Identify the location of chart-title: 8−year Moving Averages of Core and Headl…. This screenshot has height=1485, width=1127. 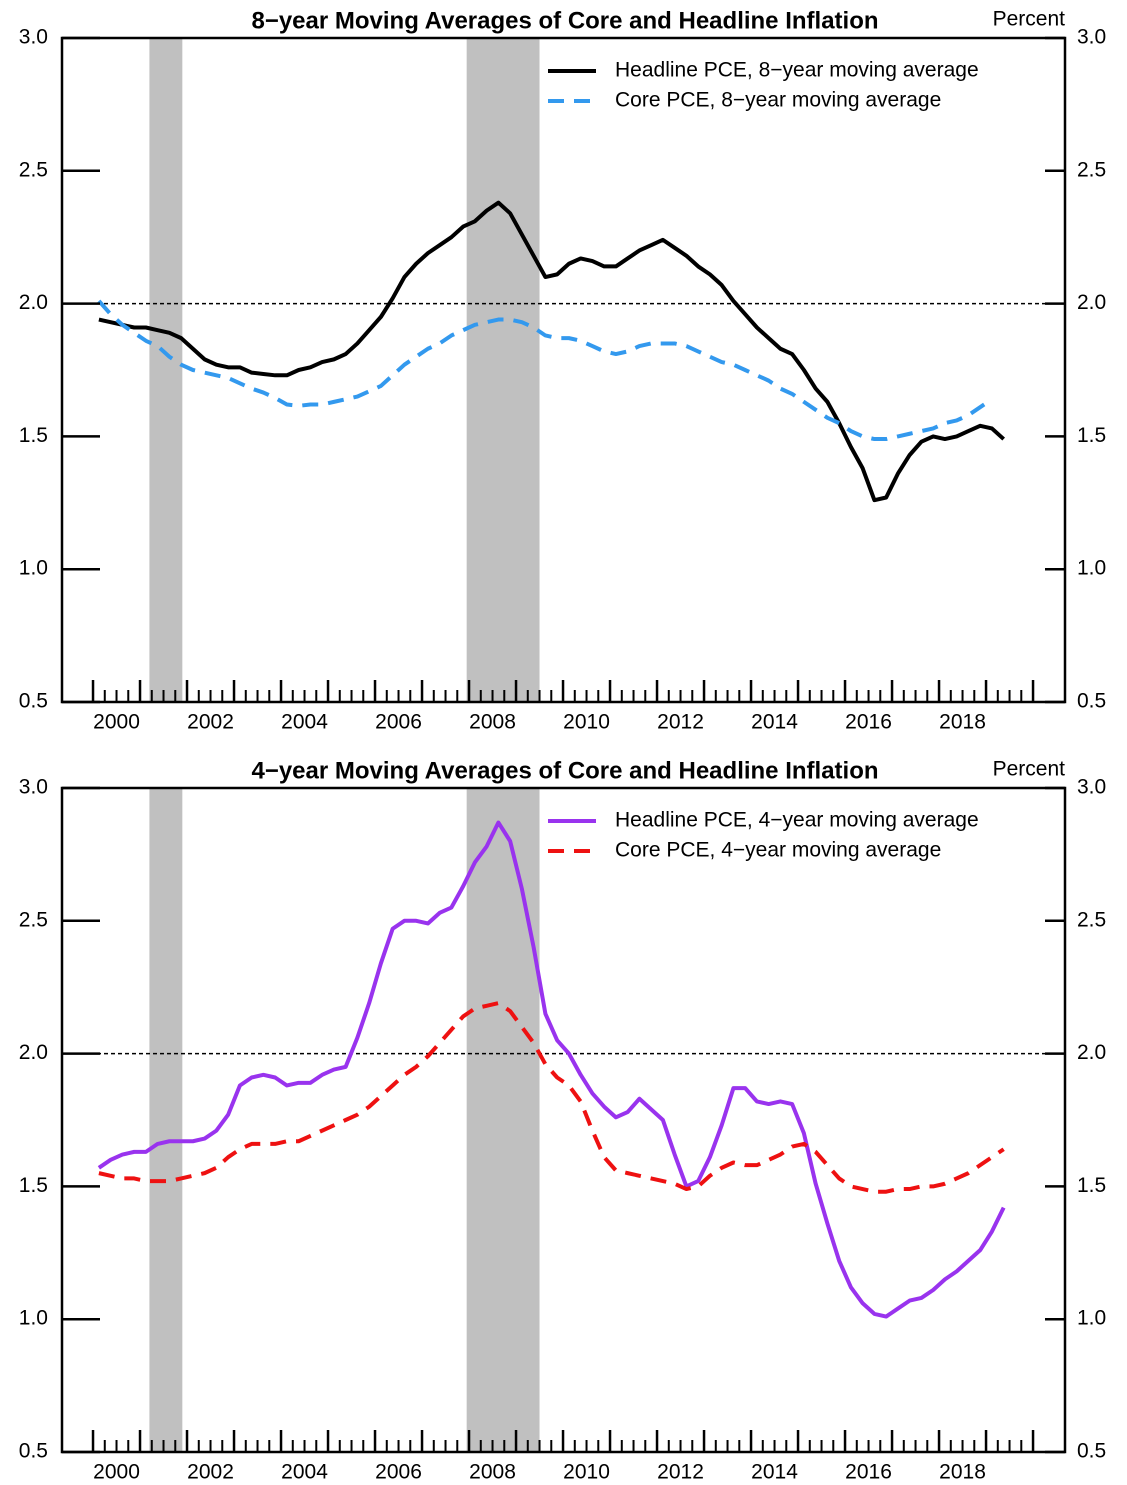
(564, 20).